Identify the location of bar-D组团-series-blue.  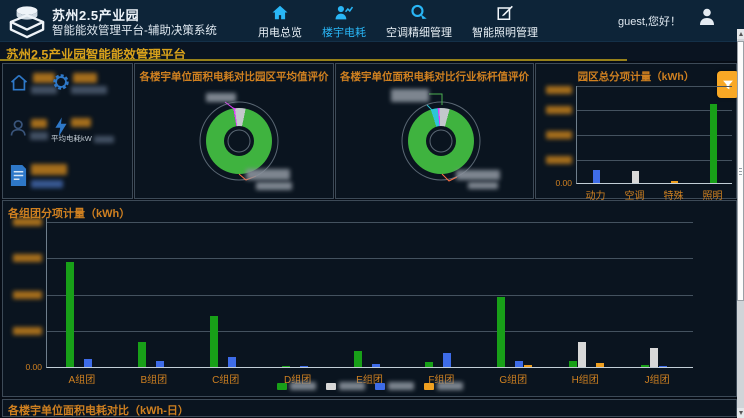
(303, 366).